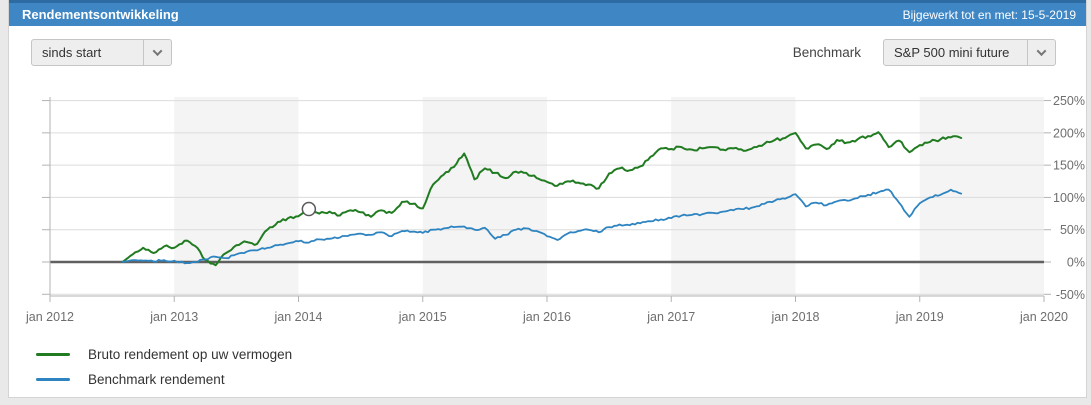 The height and width of the screenshot is (405, 1091). I want to click on benchmark-label: Benchmark, so click(826, 52).